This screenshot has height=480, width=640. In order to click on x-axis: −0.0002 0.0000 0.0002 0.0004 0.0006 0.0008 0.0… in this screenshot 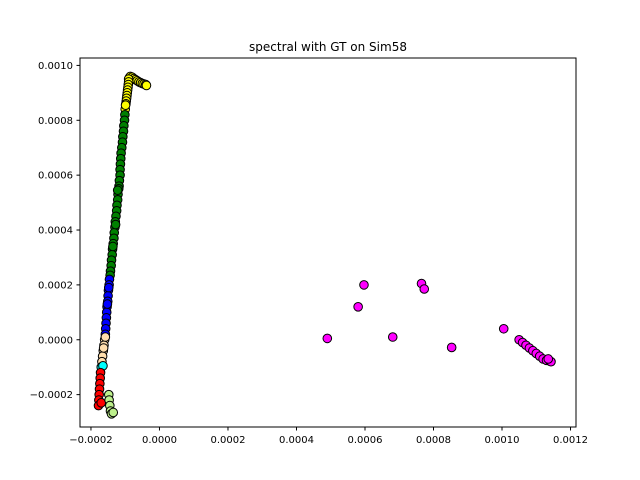, I will do `click(328, 436)`.